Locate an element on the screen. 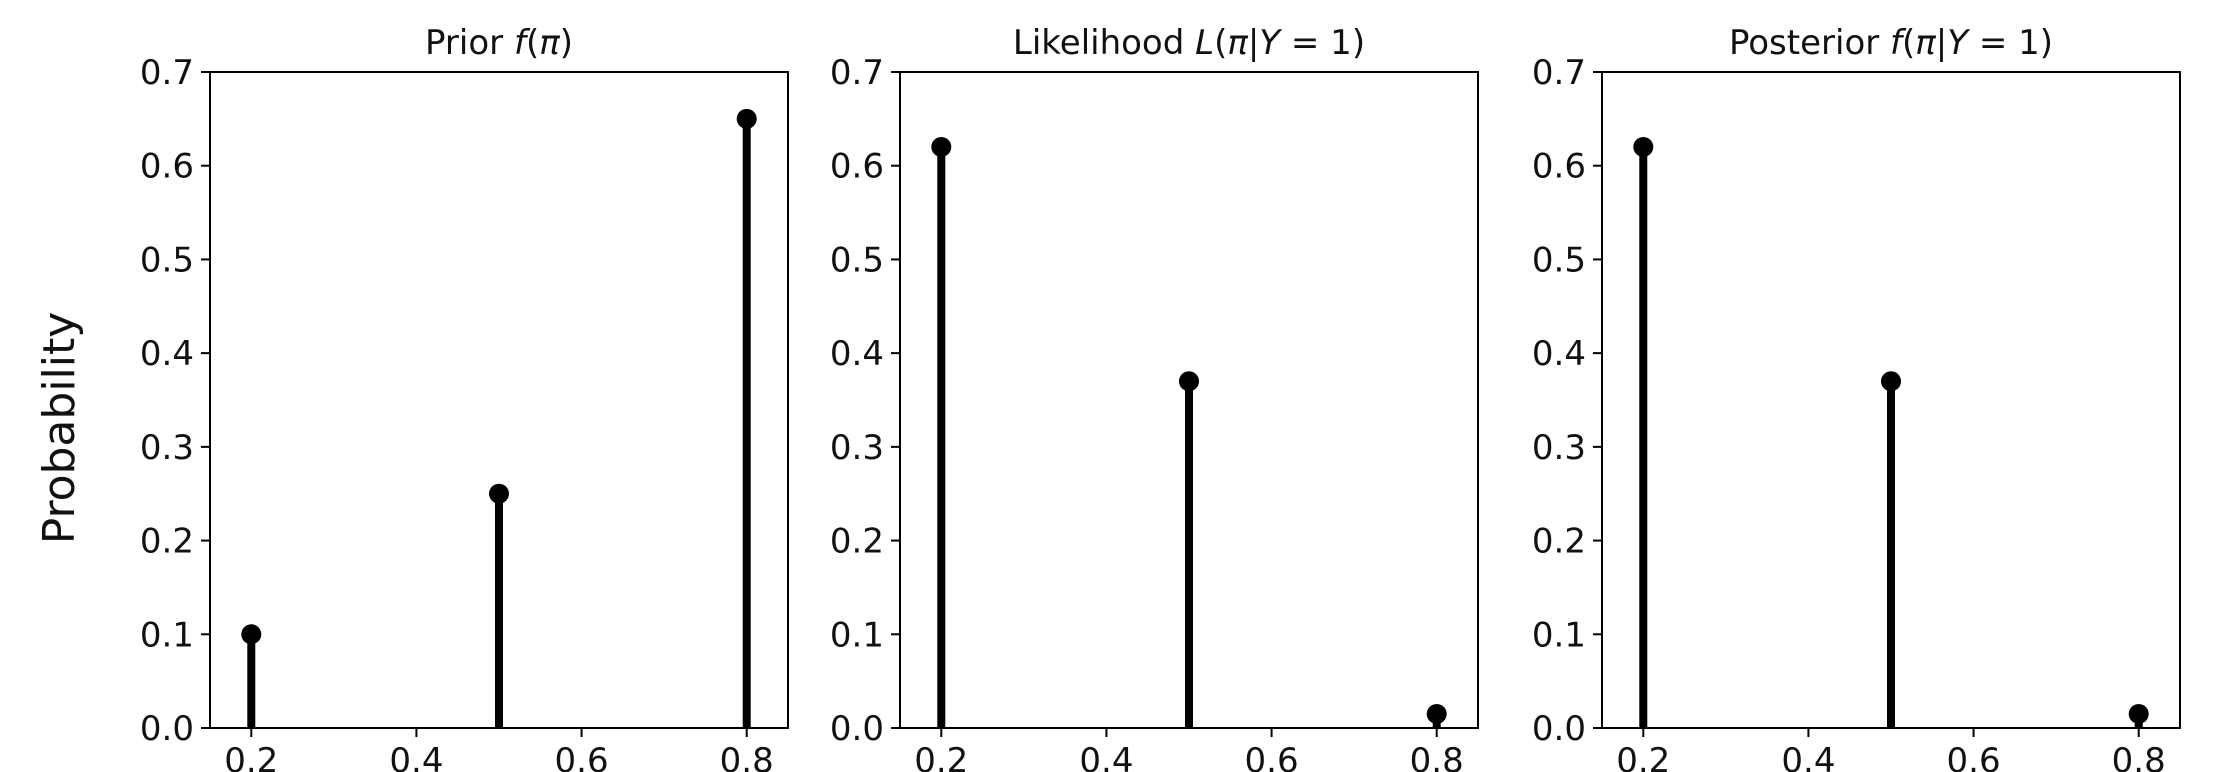 Image resolution: width=2234 pixels, height=772 pixels. panel-title: Prior f(π) is located at coordinates (499, 43).